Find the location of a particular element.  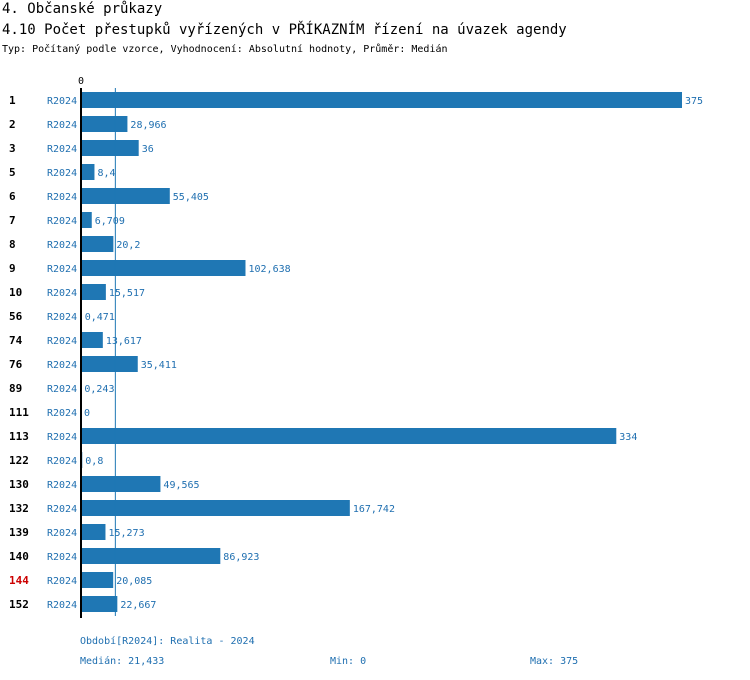

value-label: 0,243 is located at coordinates (99, 389).